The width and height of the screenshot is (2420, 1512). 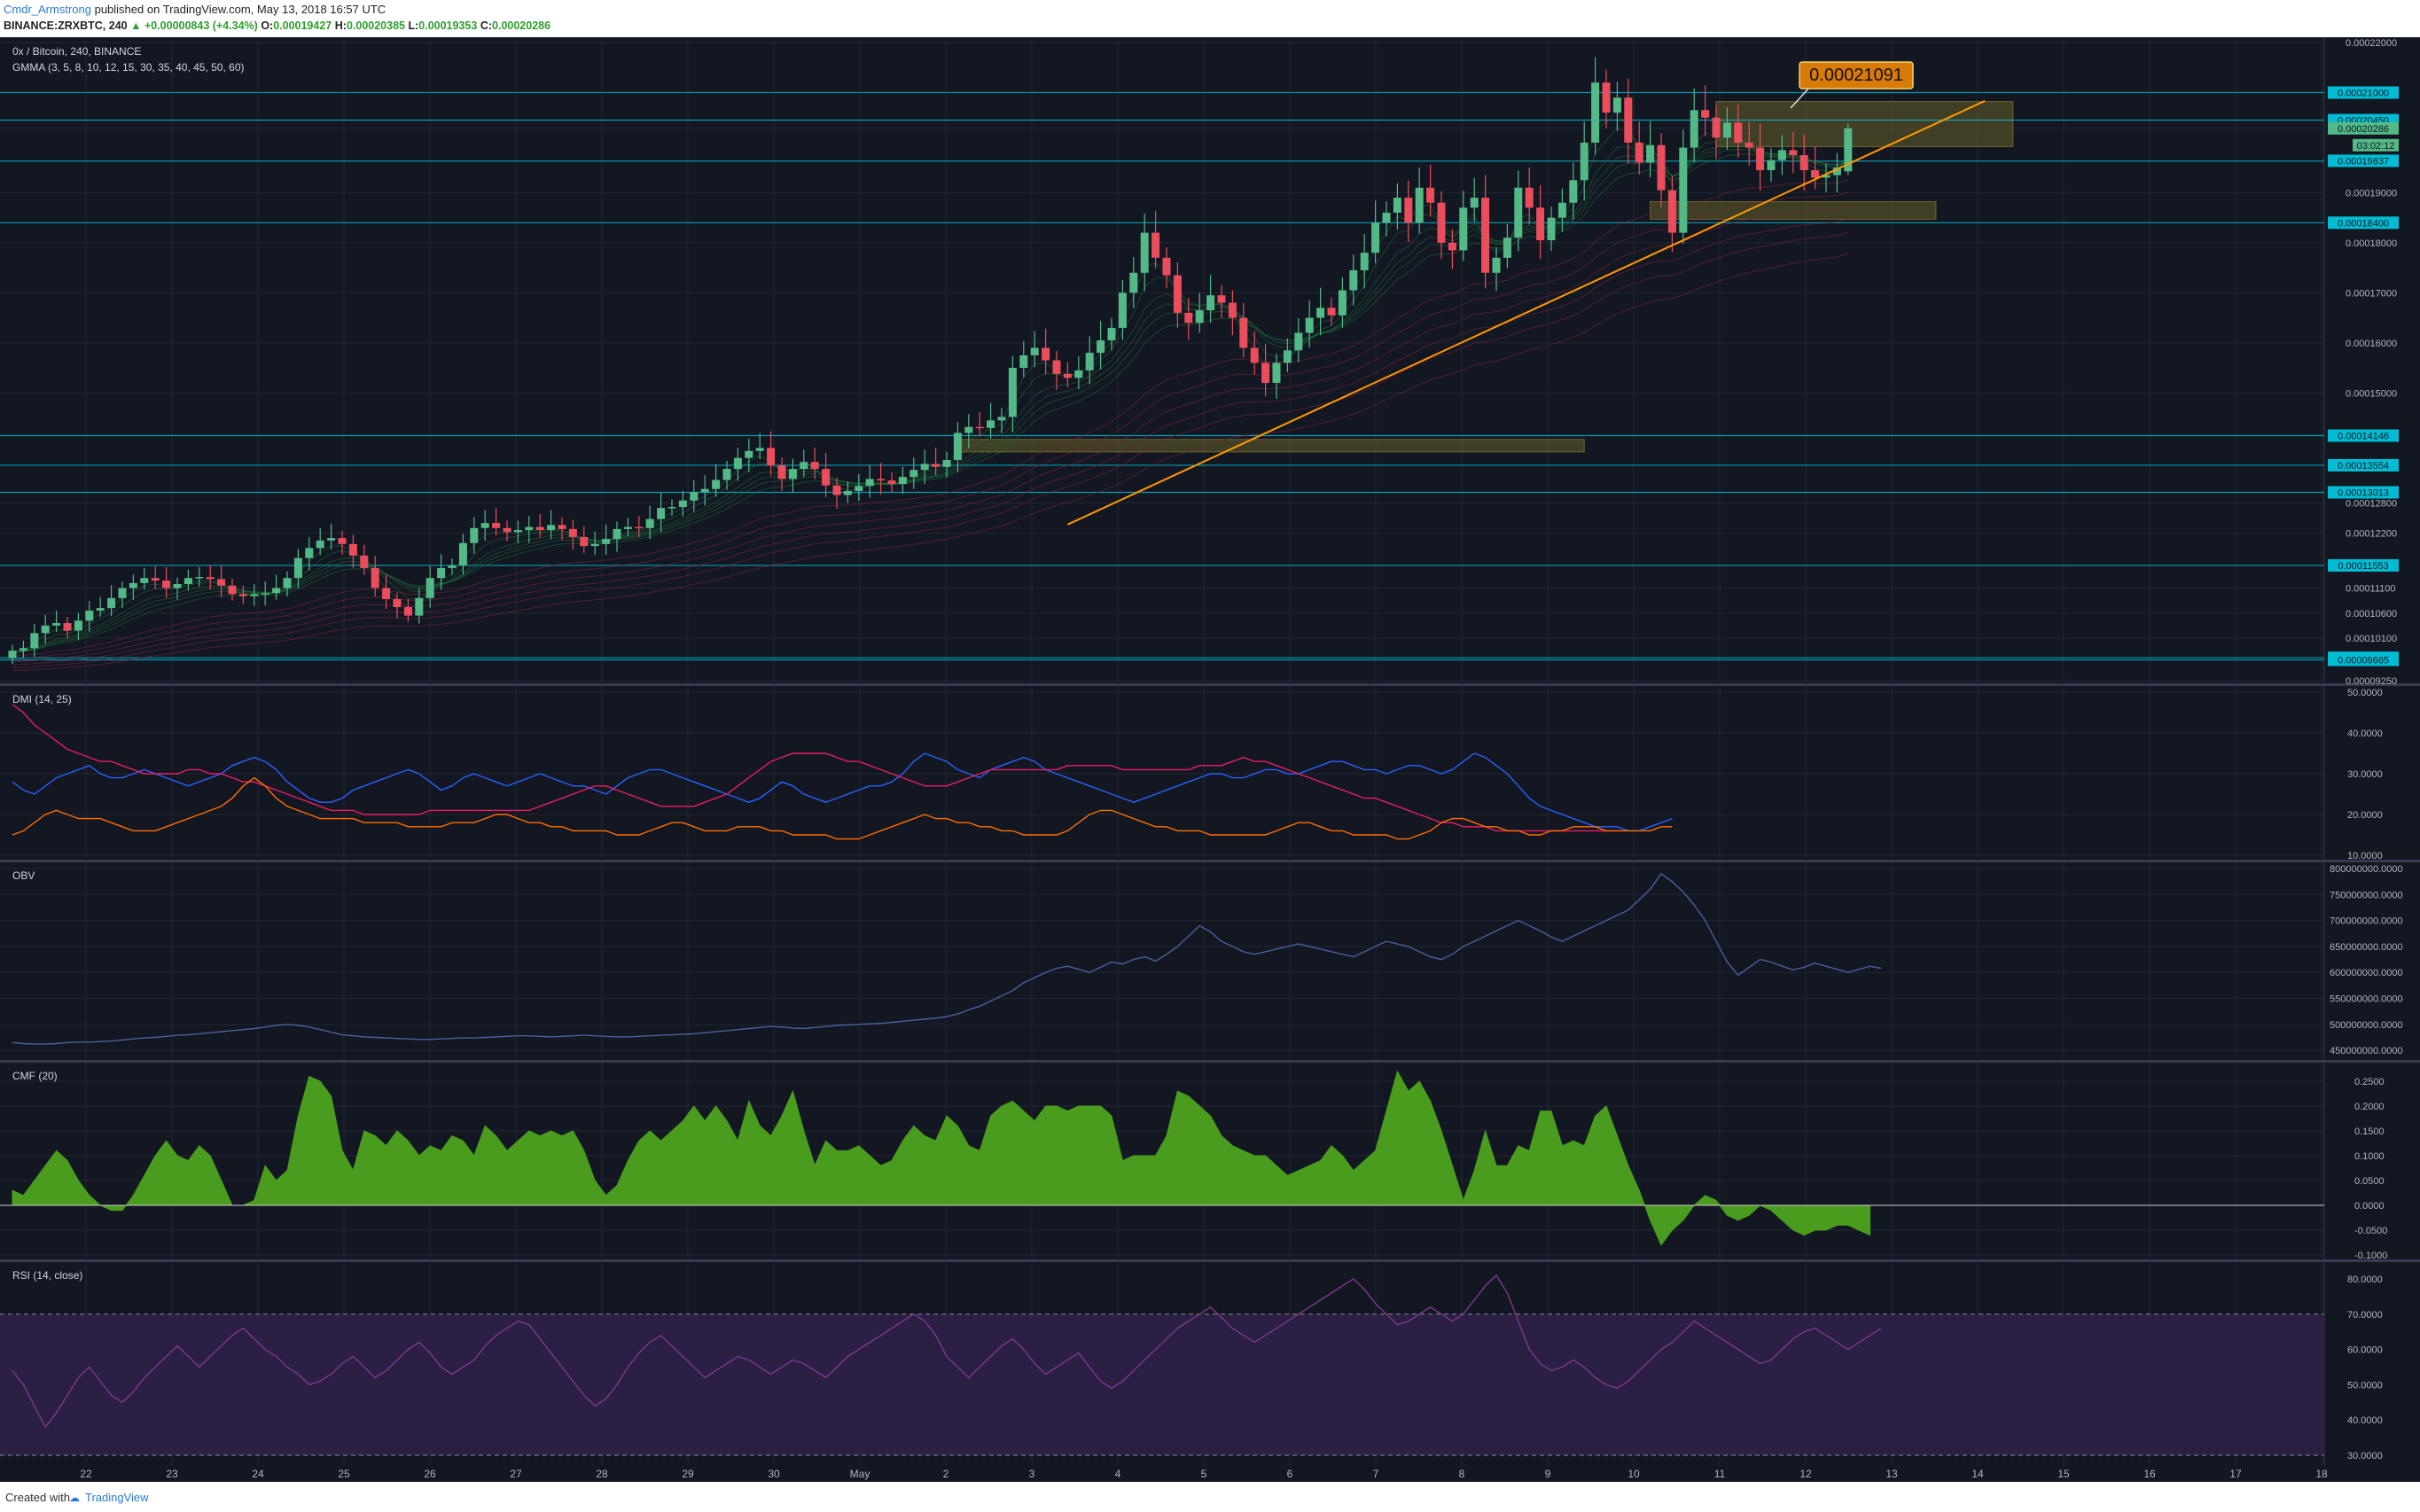 What do you see at coordinates (2365, 693) in the screenshot?
I see `dmi-tick-label: 50.0000` at bounding box center [2365, 693].